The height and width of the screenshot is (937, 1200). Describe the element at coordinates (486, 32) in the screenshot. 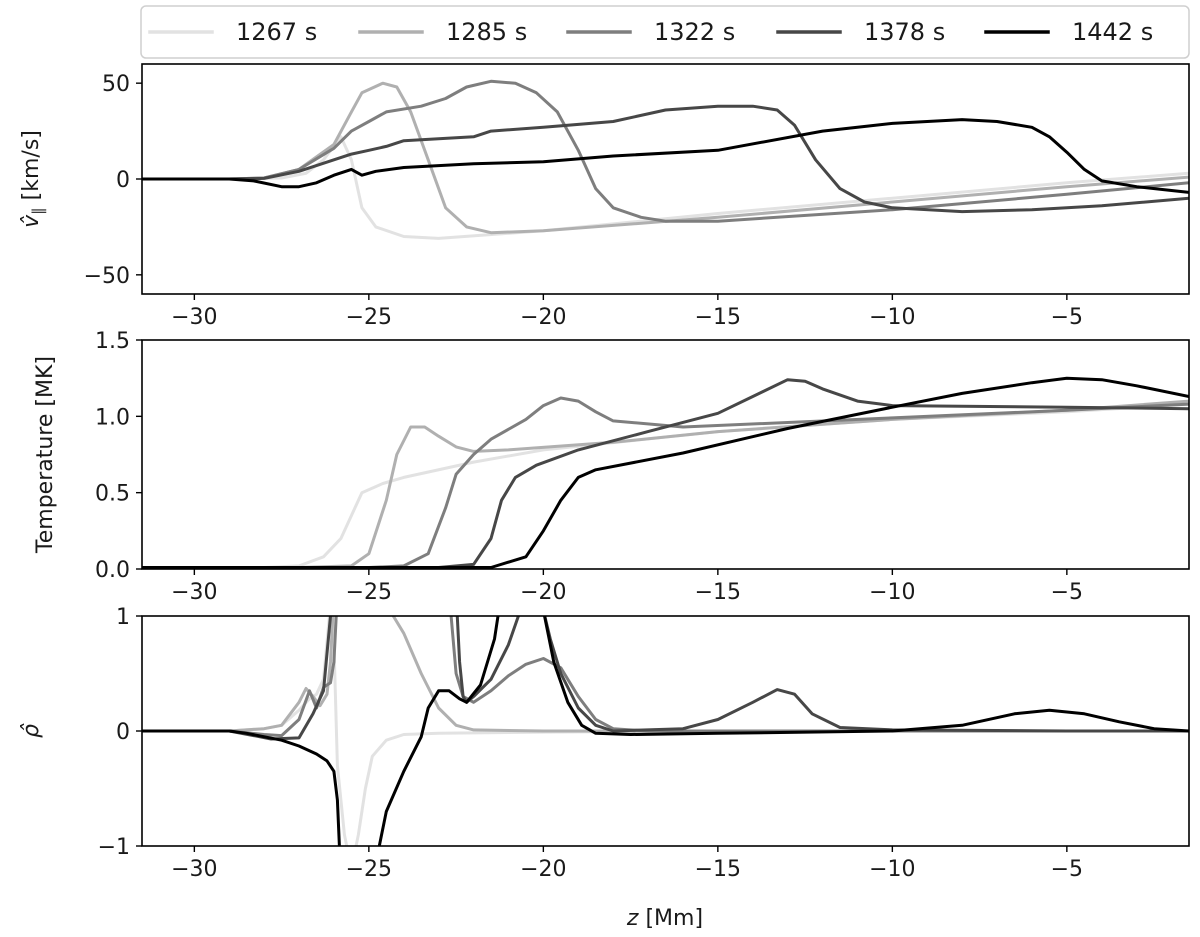

I see `legend-label: 1285 s` at that location.